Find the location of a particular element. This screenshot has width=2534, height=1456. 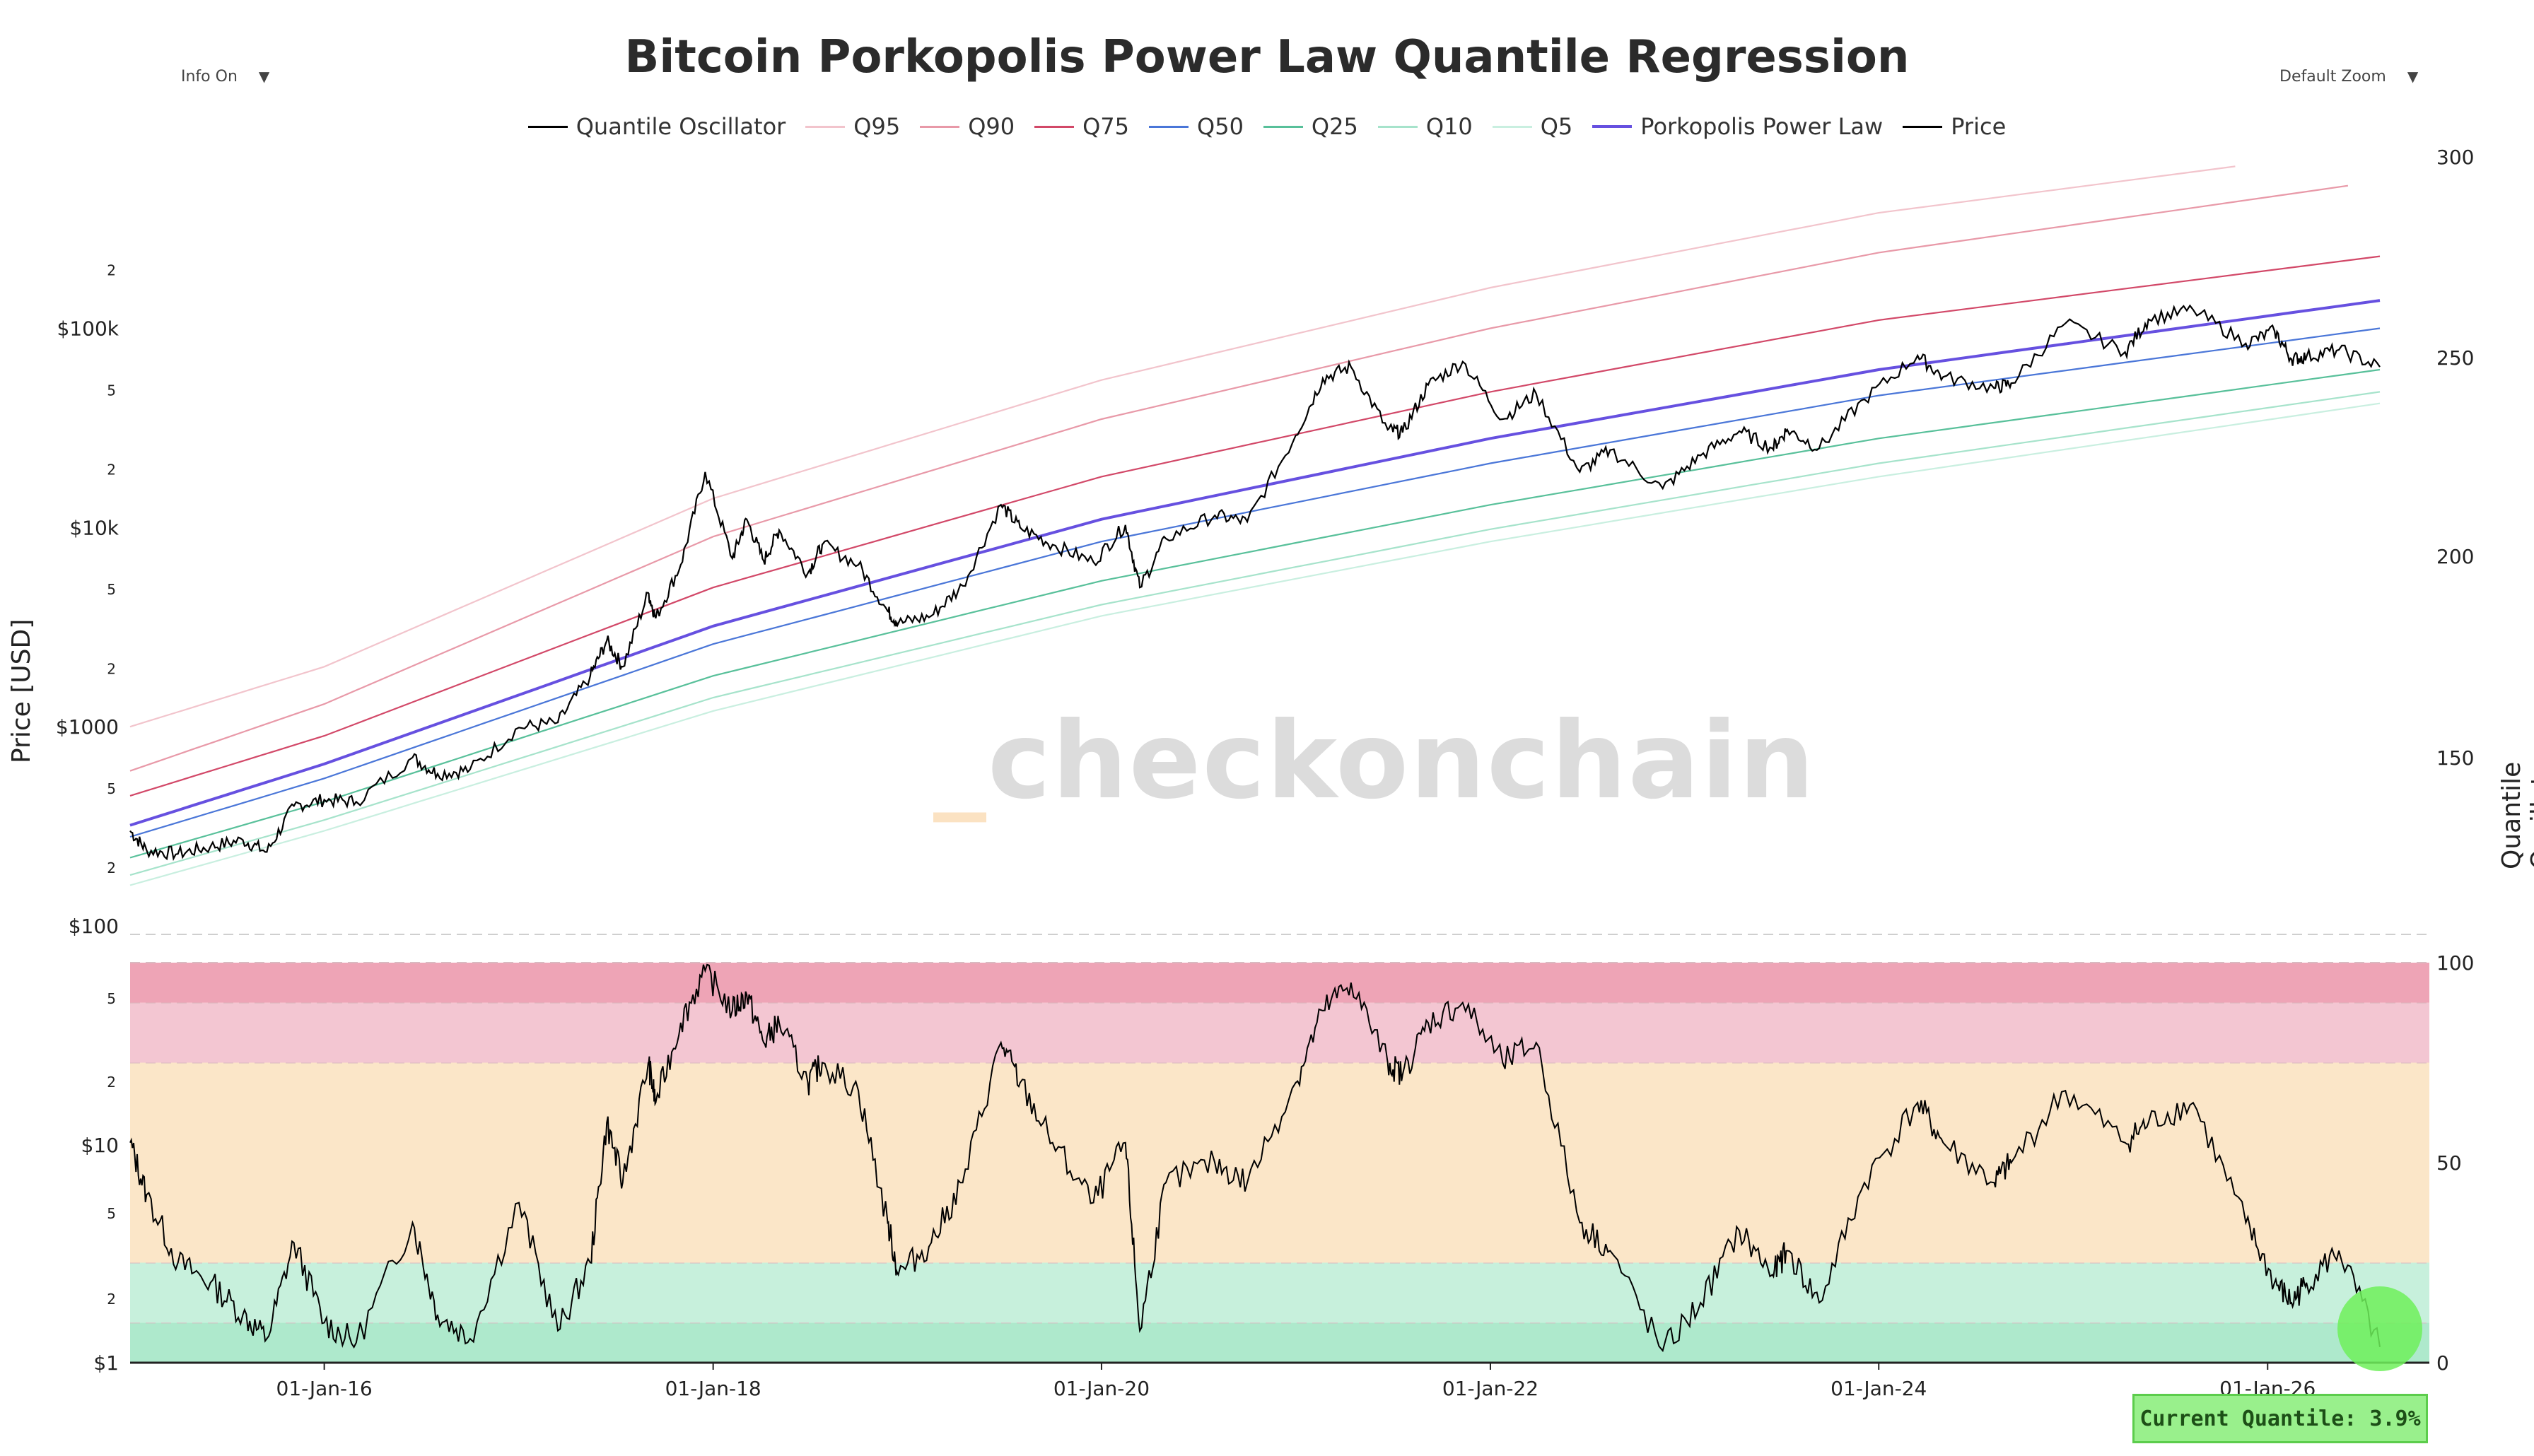

legend-label: Q5 is located at coordinates (1556, 126).